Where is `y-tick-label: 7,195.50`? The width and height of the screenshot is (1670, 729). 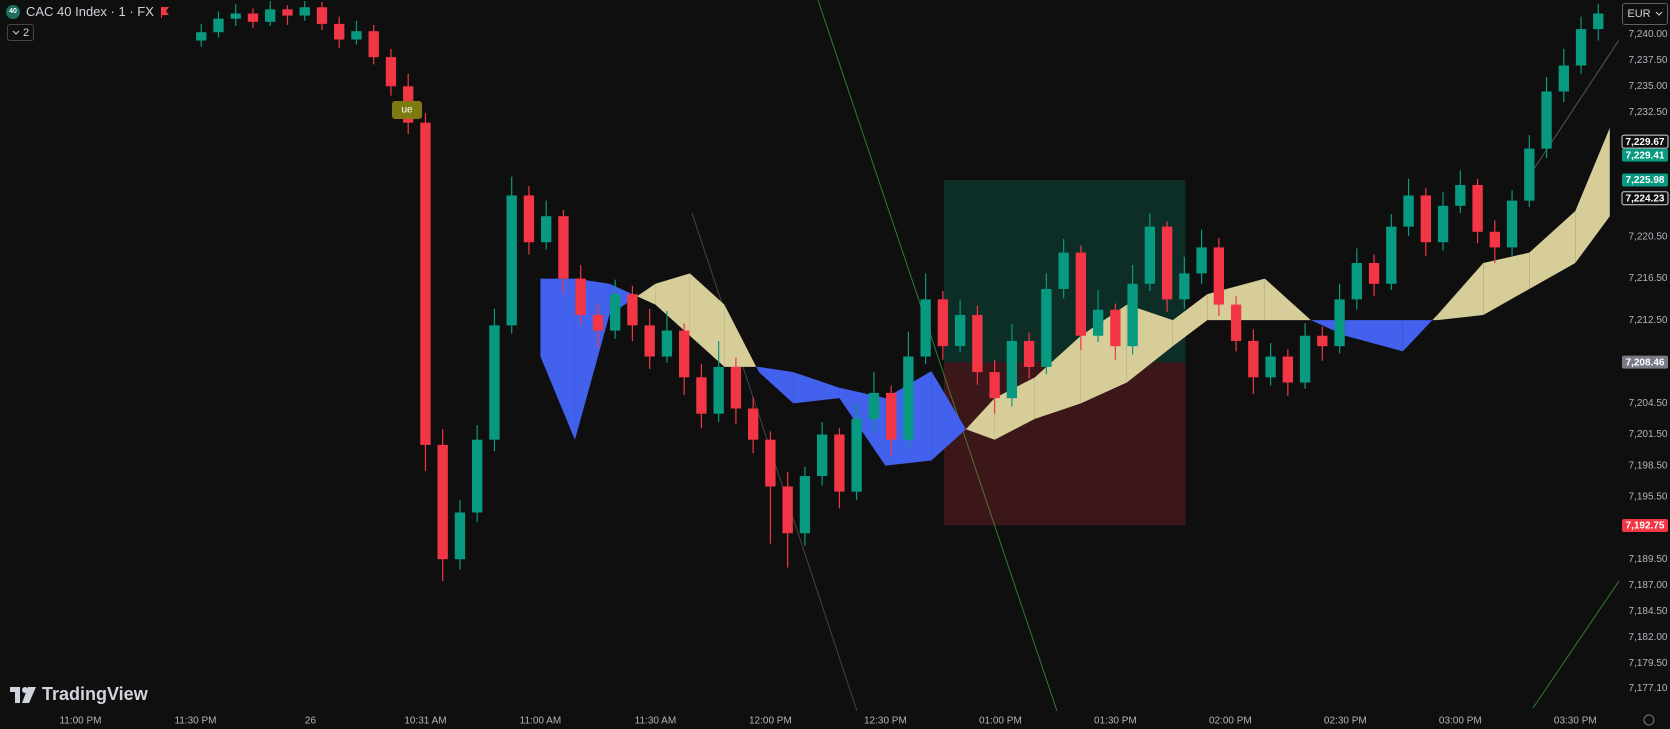
y-tick-label: 7,195.50 is located at coordinates (1648, 497).